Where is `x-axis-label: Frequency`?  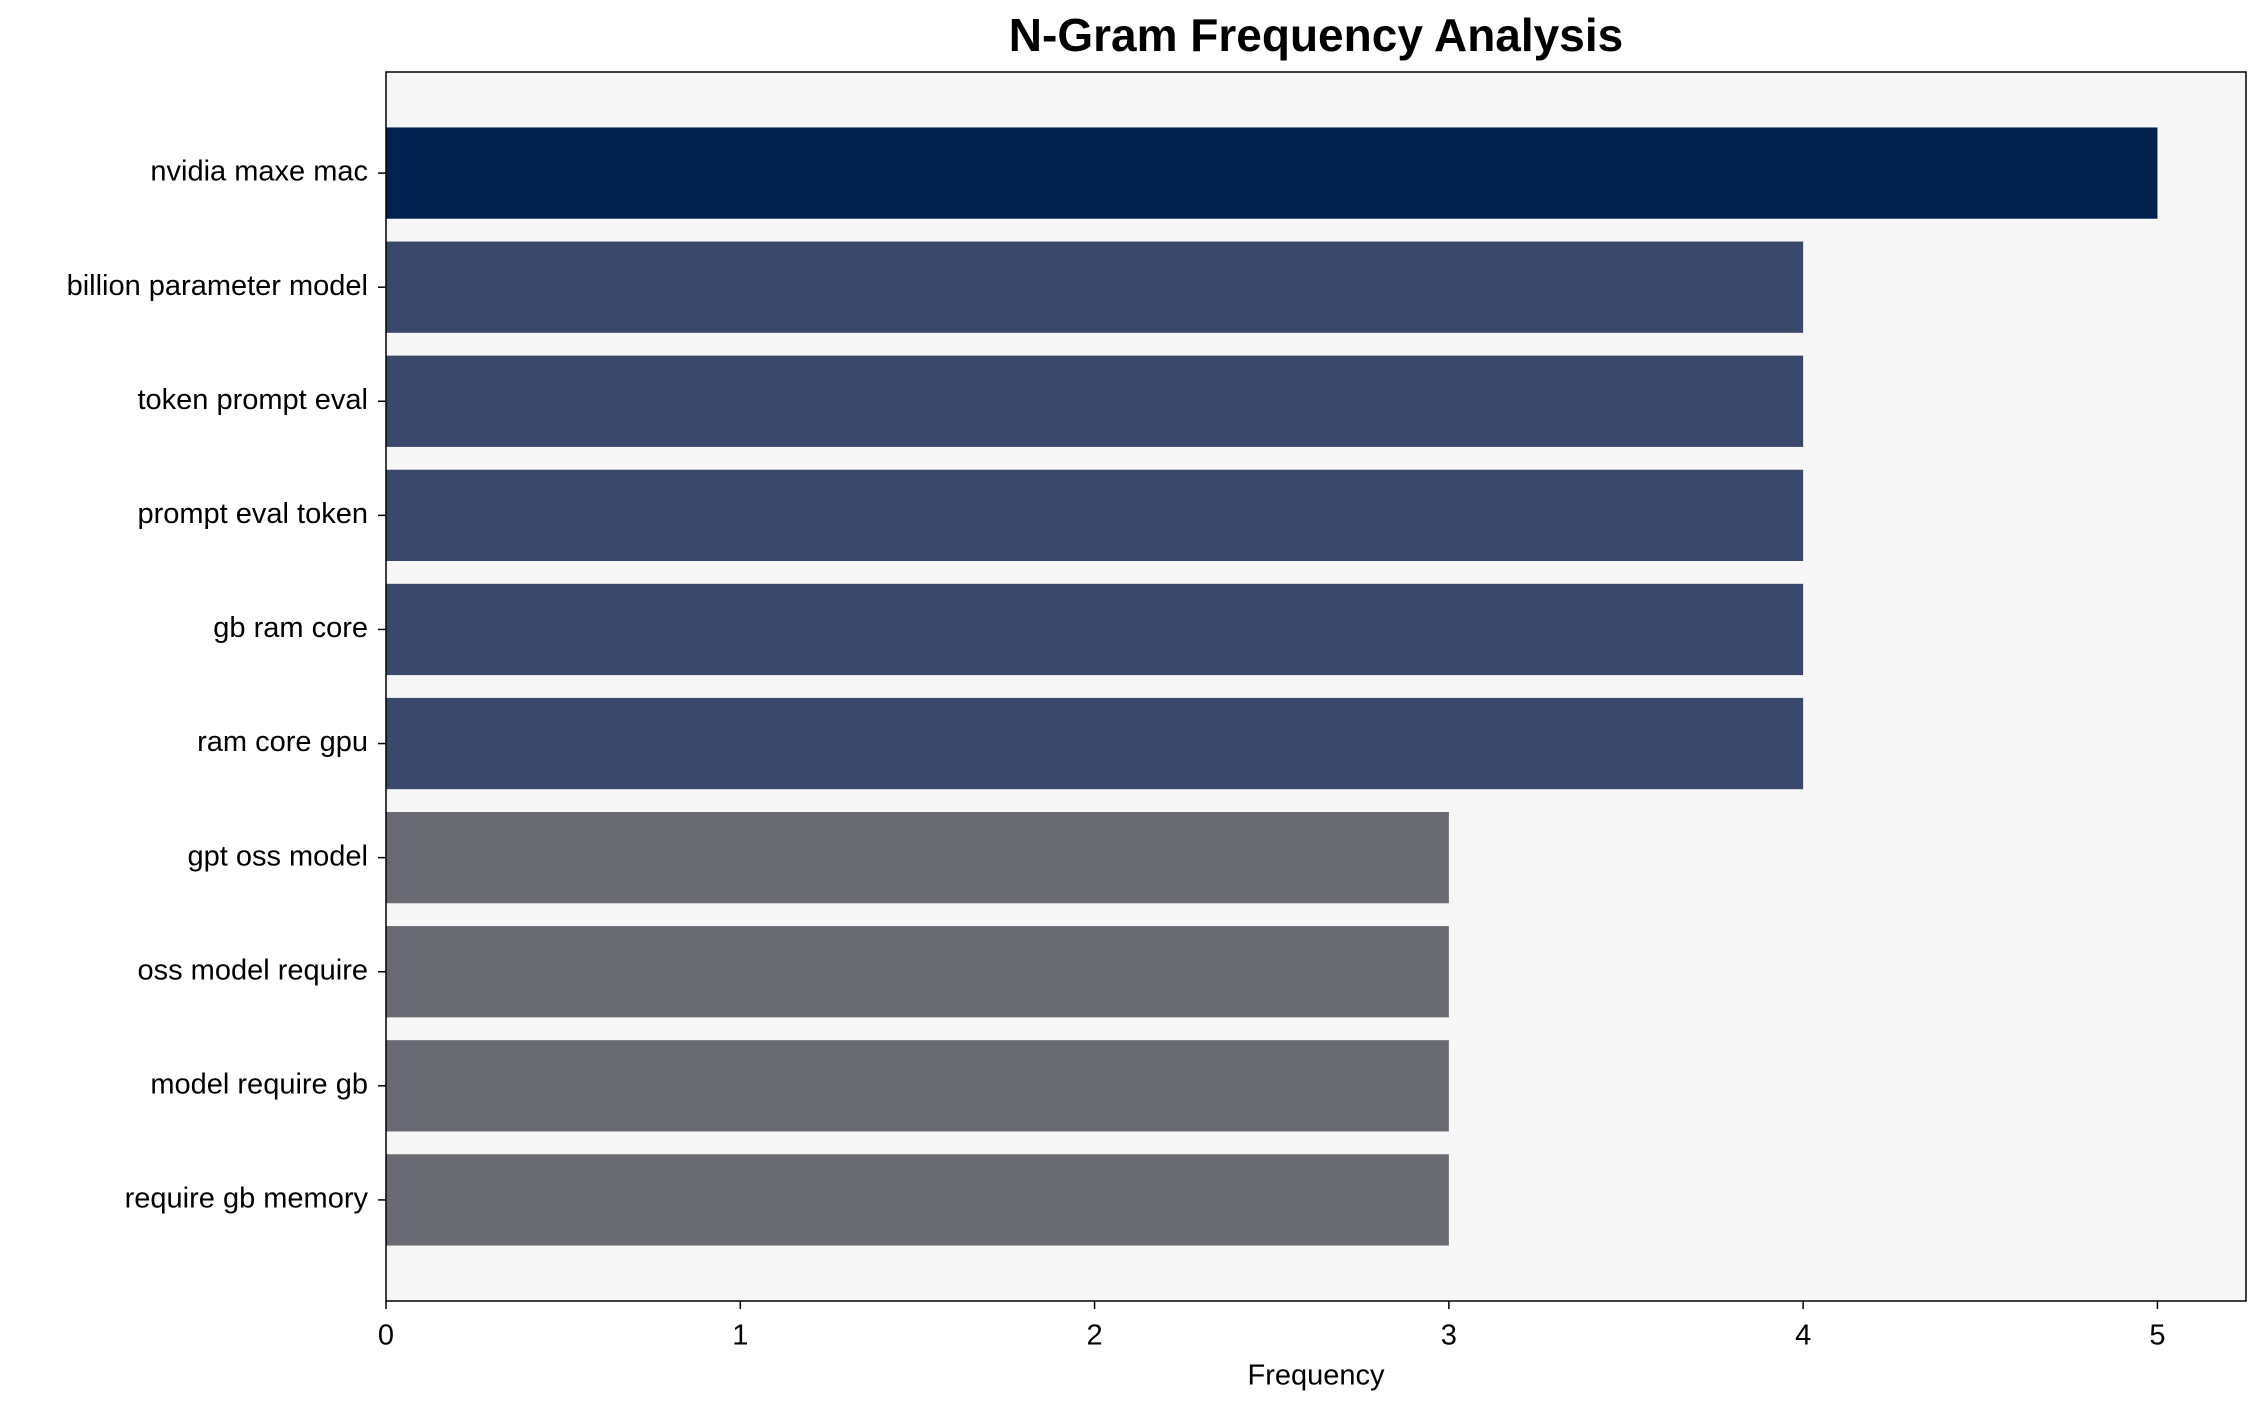 x-axis-label: Frequency is located at coordinates (1316, 1376).